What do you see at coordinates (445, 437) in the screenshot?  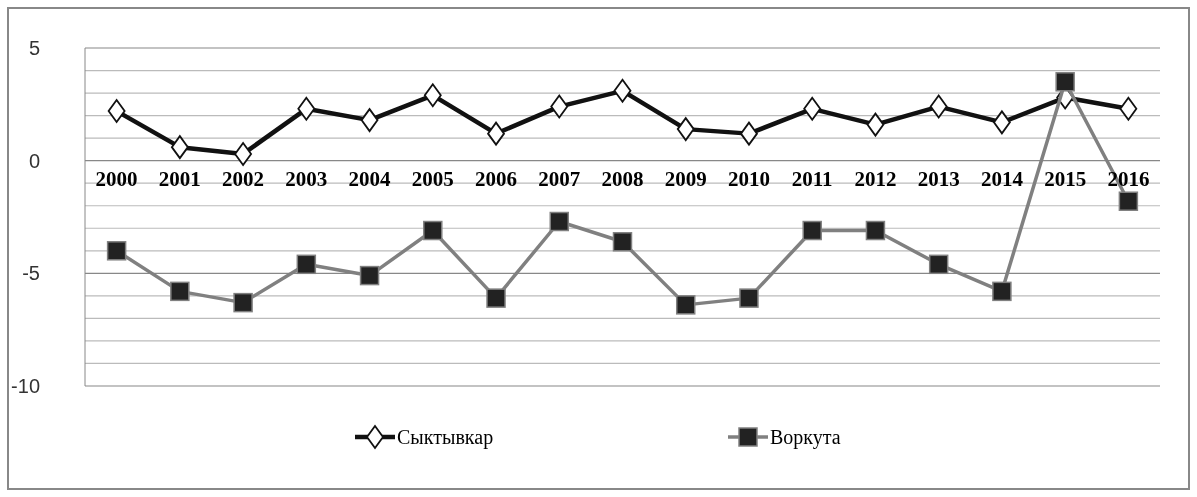 I see `legend-label: Сыктывкар` at bounding box center [445, 437].